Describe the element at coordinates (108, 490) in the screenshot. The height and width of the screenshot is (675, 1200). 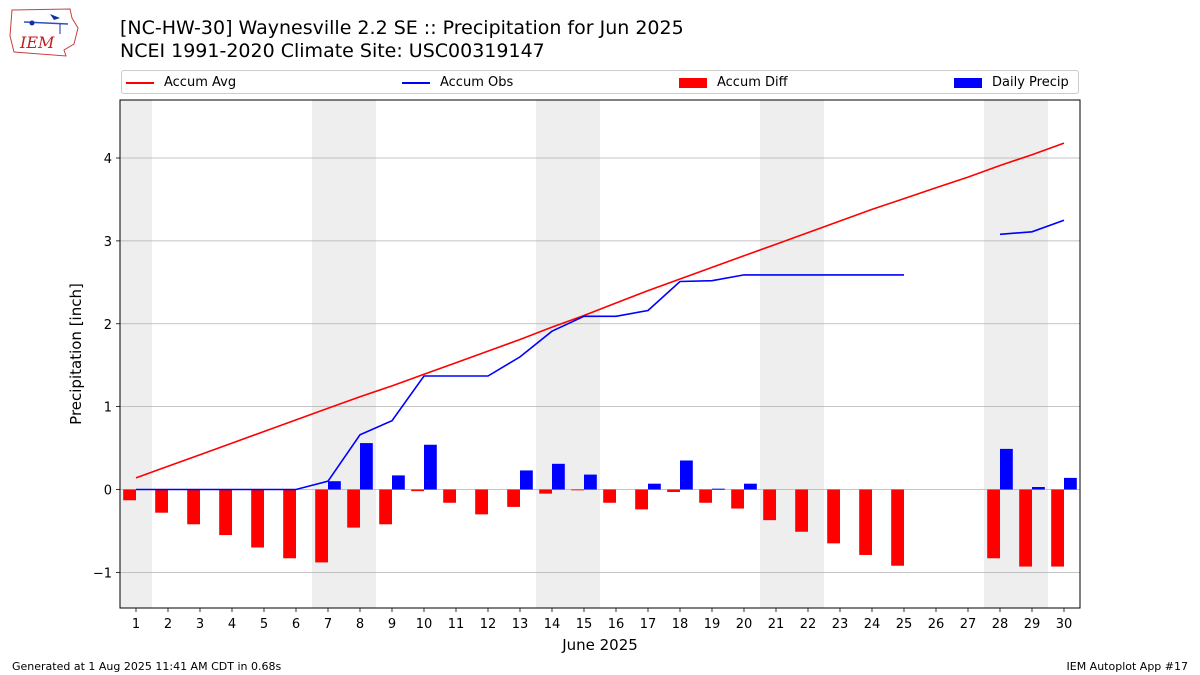
I see `y-tick-label: 0` at that location.